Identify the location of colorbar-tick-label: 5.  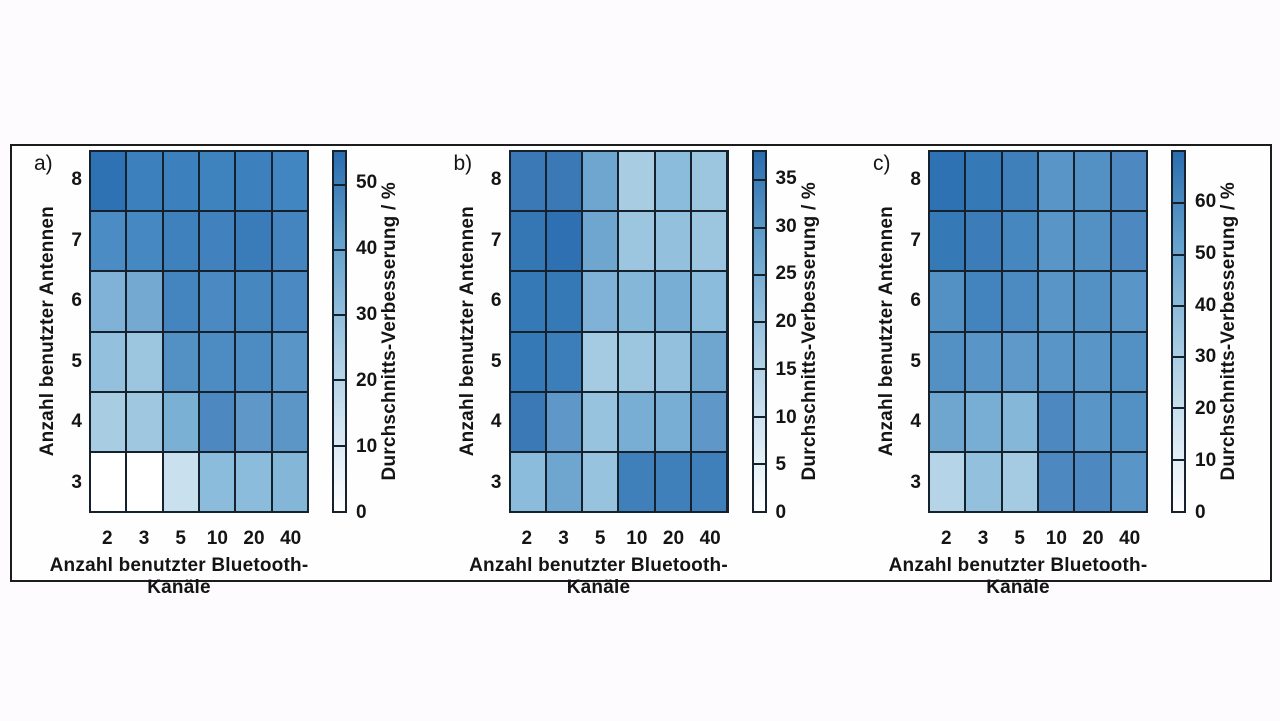
(781, 465).